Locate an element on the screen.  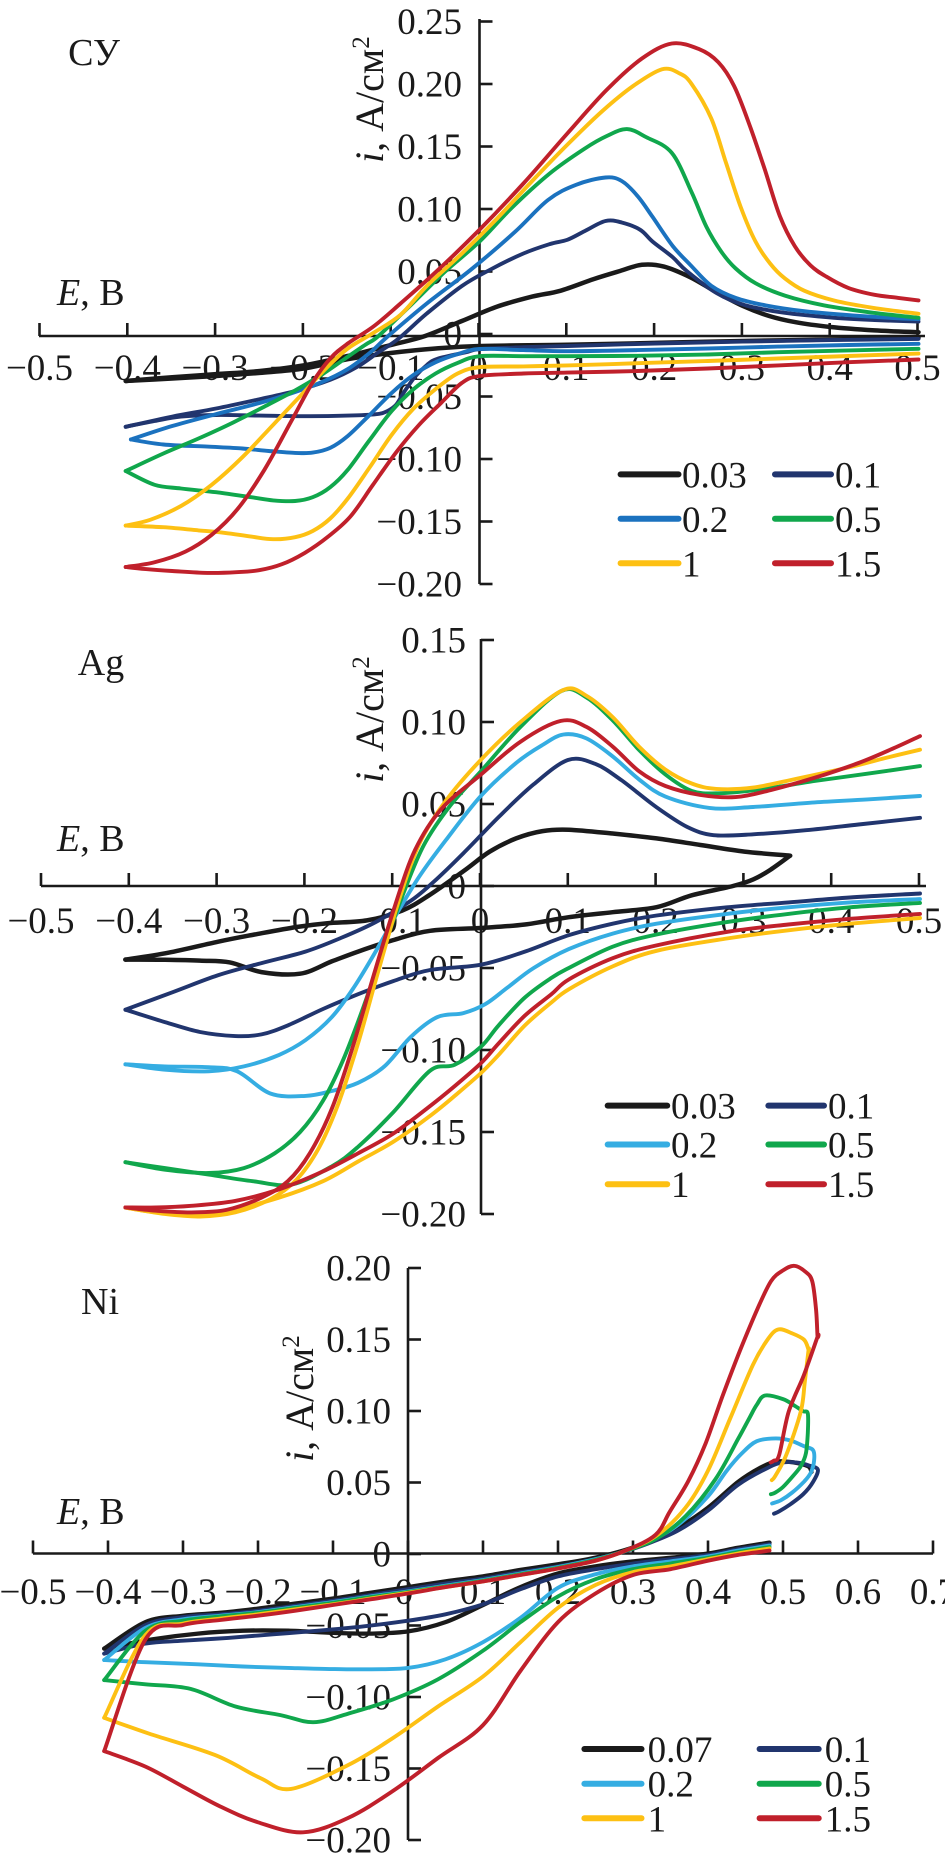
svg-text: СУ is located at coordinates (94, 53).